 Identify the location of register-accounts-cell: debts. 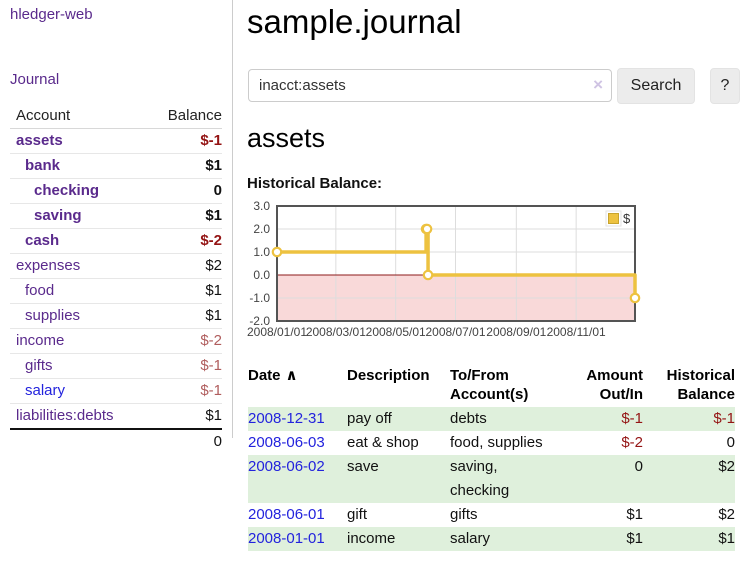
(507, 419).